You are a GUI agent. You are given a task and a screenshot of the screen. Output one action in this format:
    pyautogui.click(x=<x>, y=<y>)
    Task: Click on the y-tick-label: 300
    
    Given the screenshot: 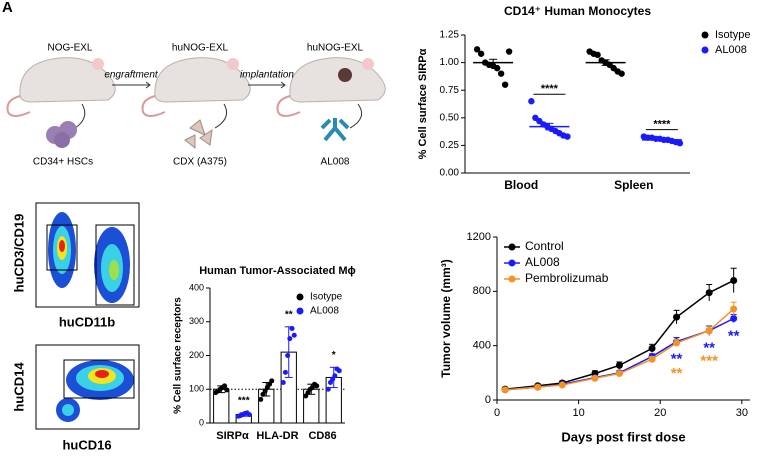 What is the action you would take?
    pyautogui.click(x=196, y=321)
    